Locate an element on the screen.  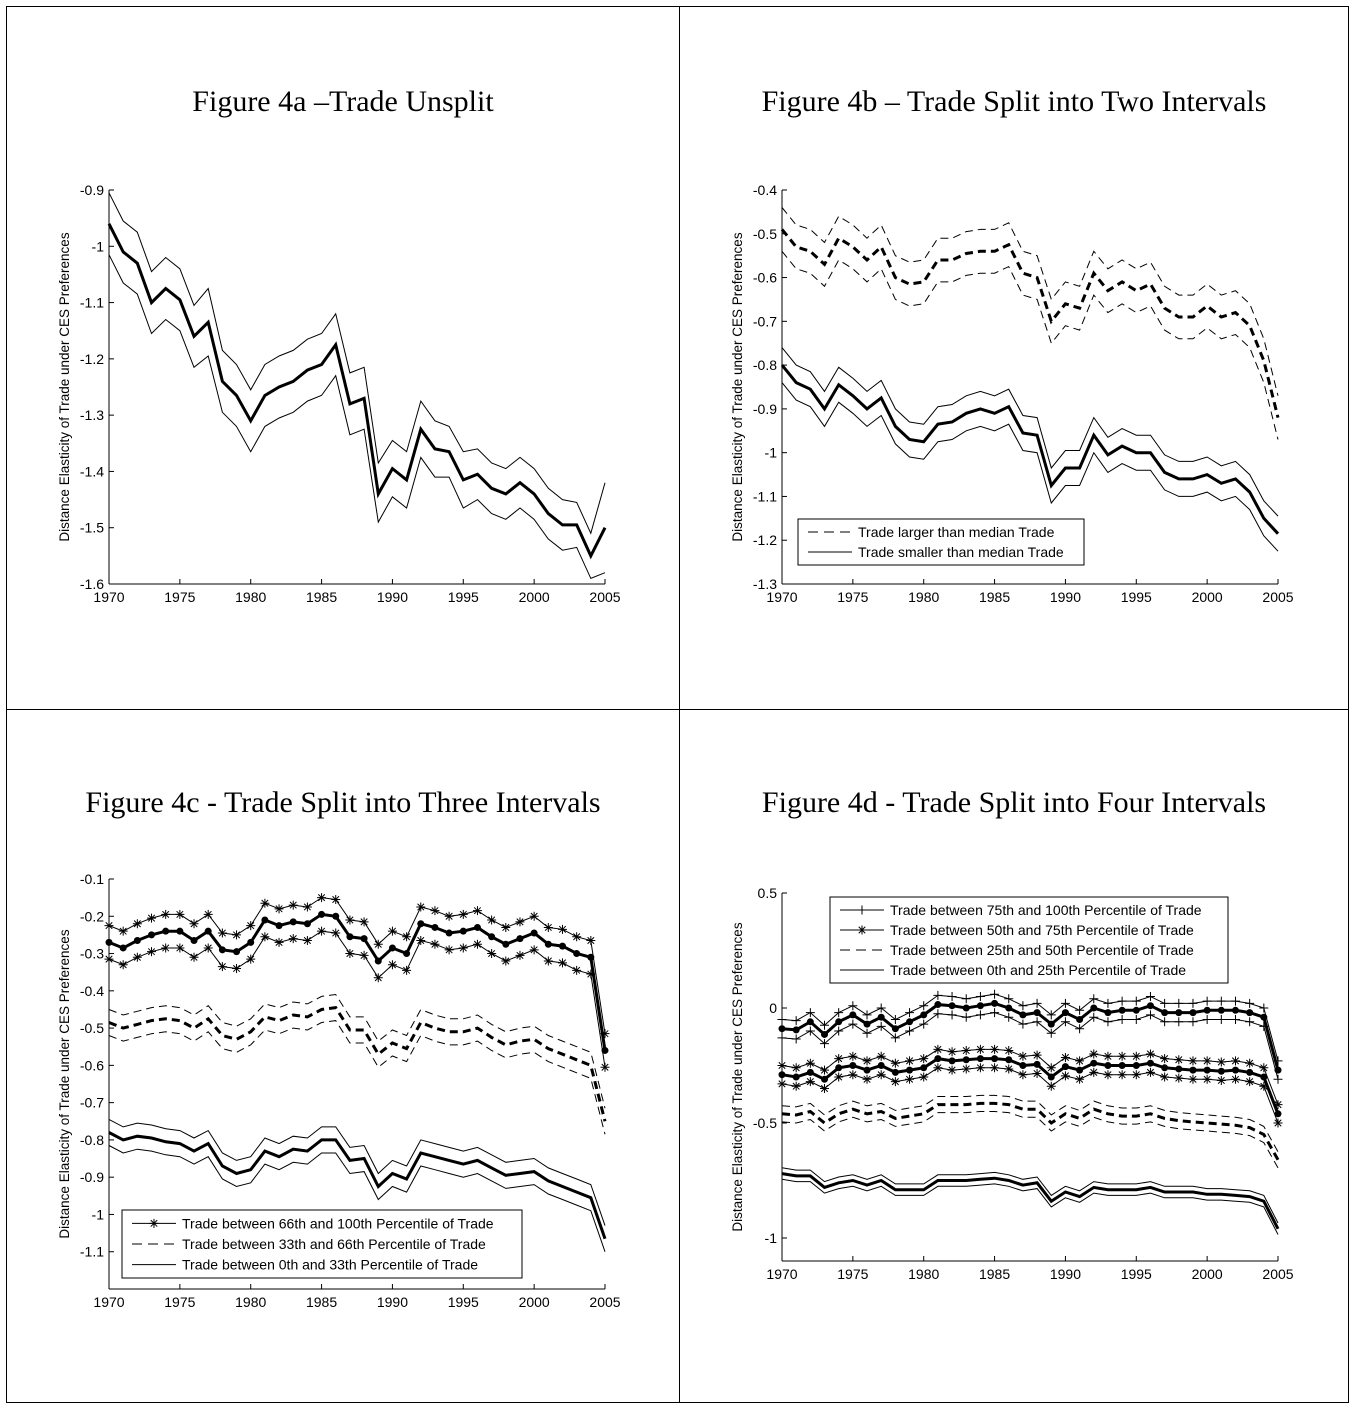
legend-label: Trade larger than median Trade is located at coordinates (956, 532).